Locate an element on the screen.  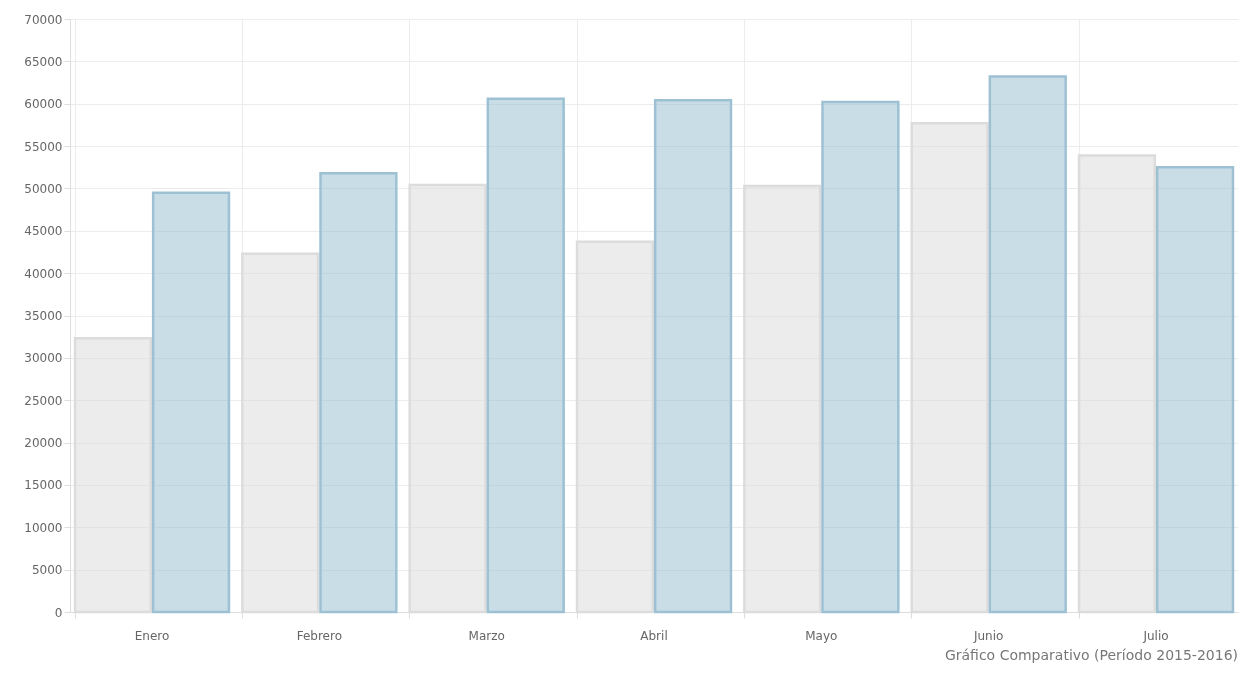
x-tick-label: Marzo is located at coordinates (486, 635).